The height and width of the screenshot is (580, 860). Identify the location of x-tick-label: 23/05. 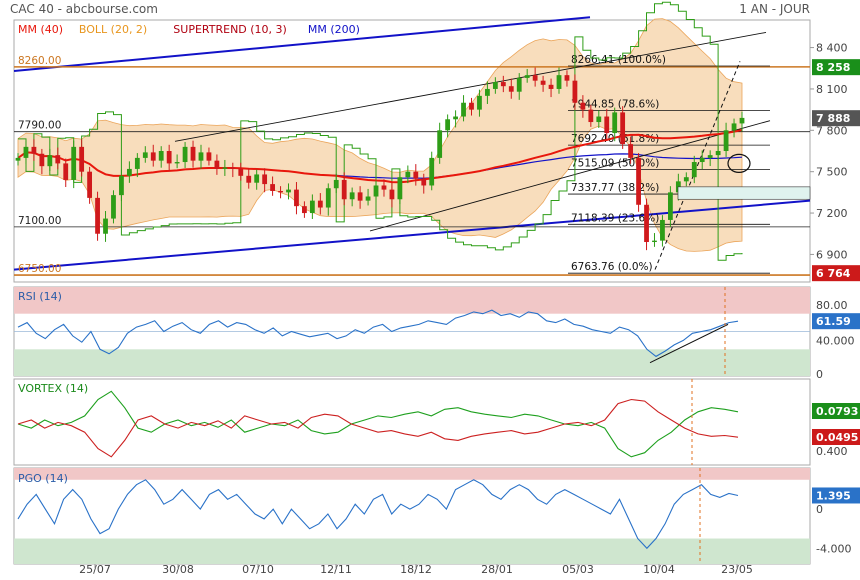
(737, 569).